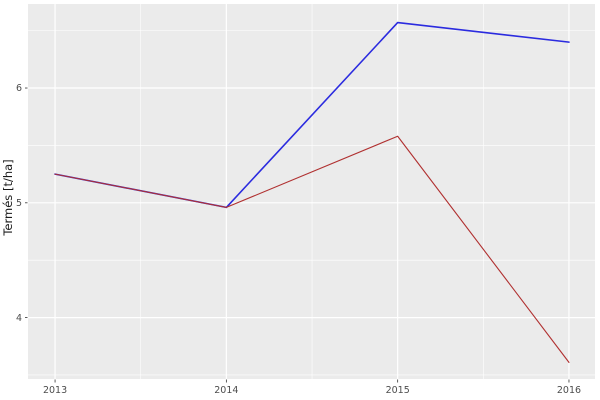 The height and width of the screenshot is (400, 600). What do you see at coordinates (569, 390) in the screenshot?
I see `x-tick-label: 2016` at bounding box center [569, 390].